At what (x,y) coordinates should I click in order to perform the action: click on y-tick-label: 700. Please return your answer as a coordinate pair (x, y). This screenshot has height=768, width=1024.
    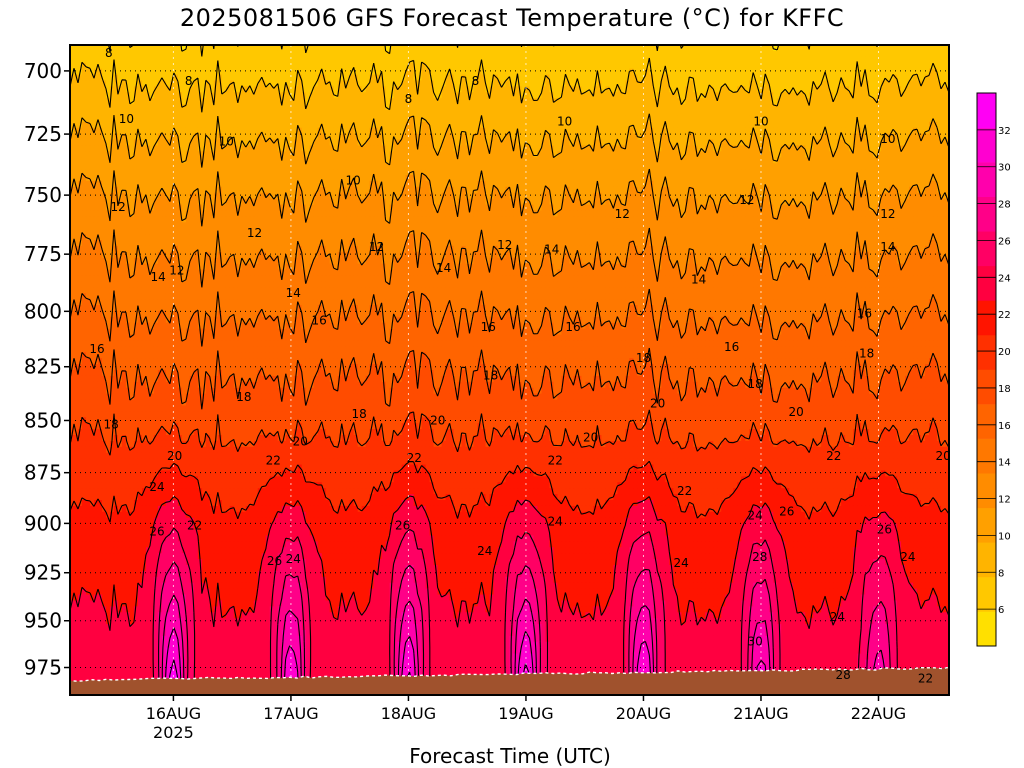
    Looking at the image, I should click on (43, 71).